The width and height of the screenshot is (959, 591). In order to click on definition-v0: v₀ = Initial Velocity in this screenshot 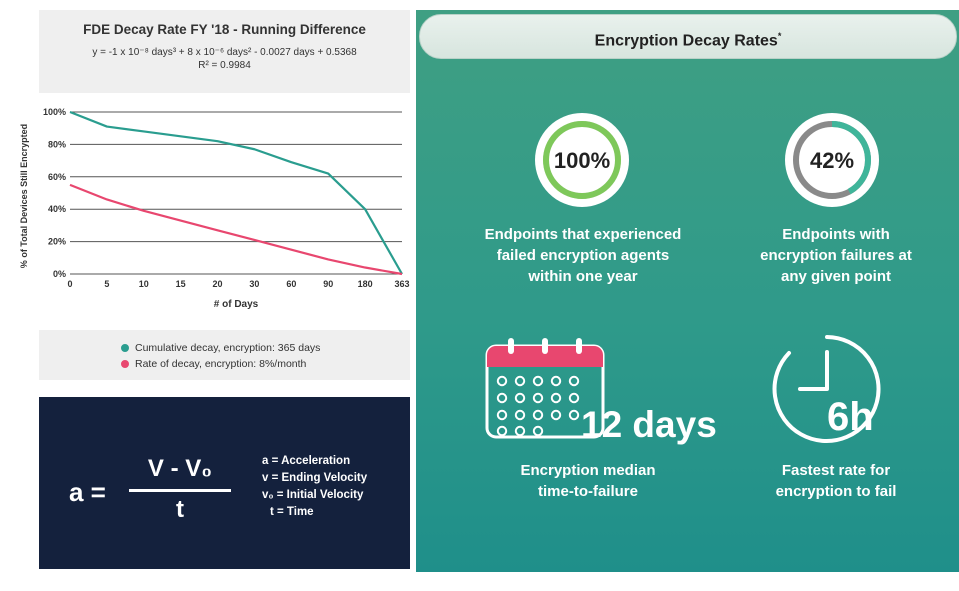, I will do `click(313, 495)`.